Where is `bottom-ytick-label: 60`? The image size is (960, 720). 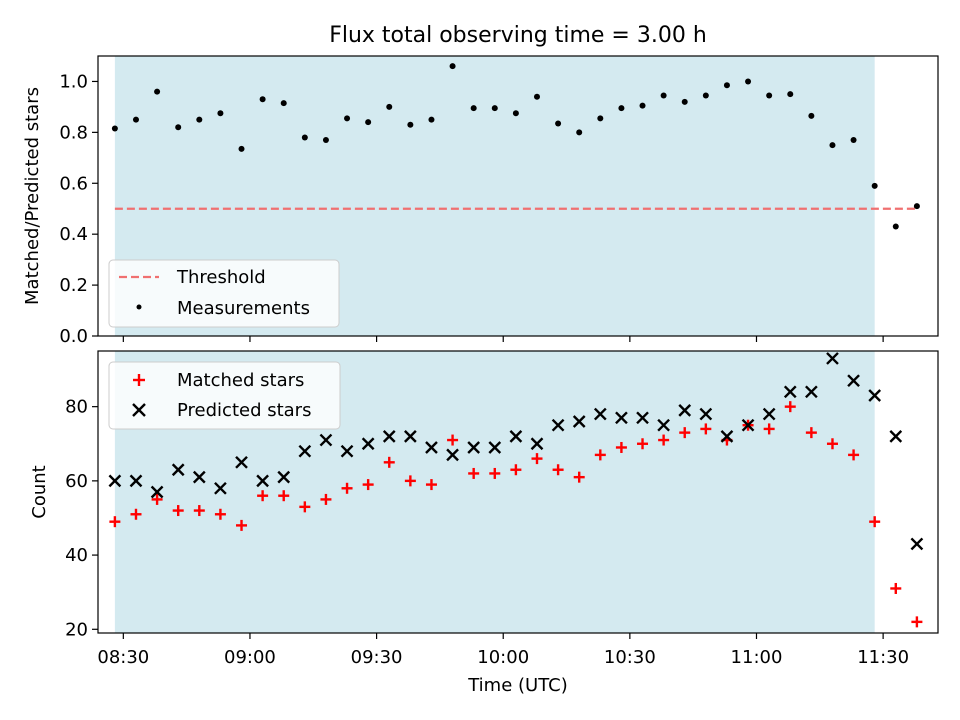
bottom-ytick-label: 60 is located at coordinates (76, 481).